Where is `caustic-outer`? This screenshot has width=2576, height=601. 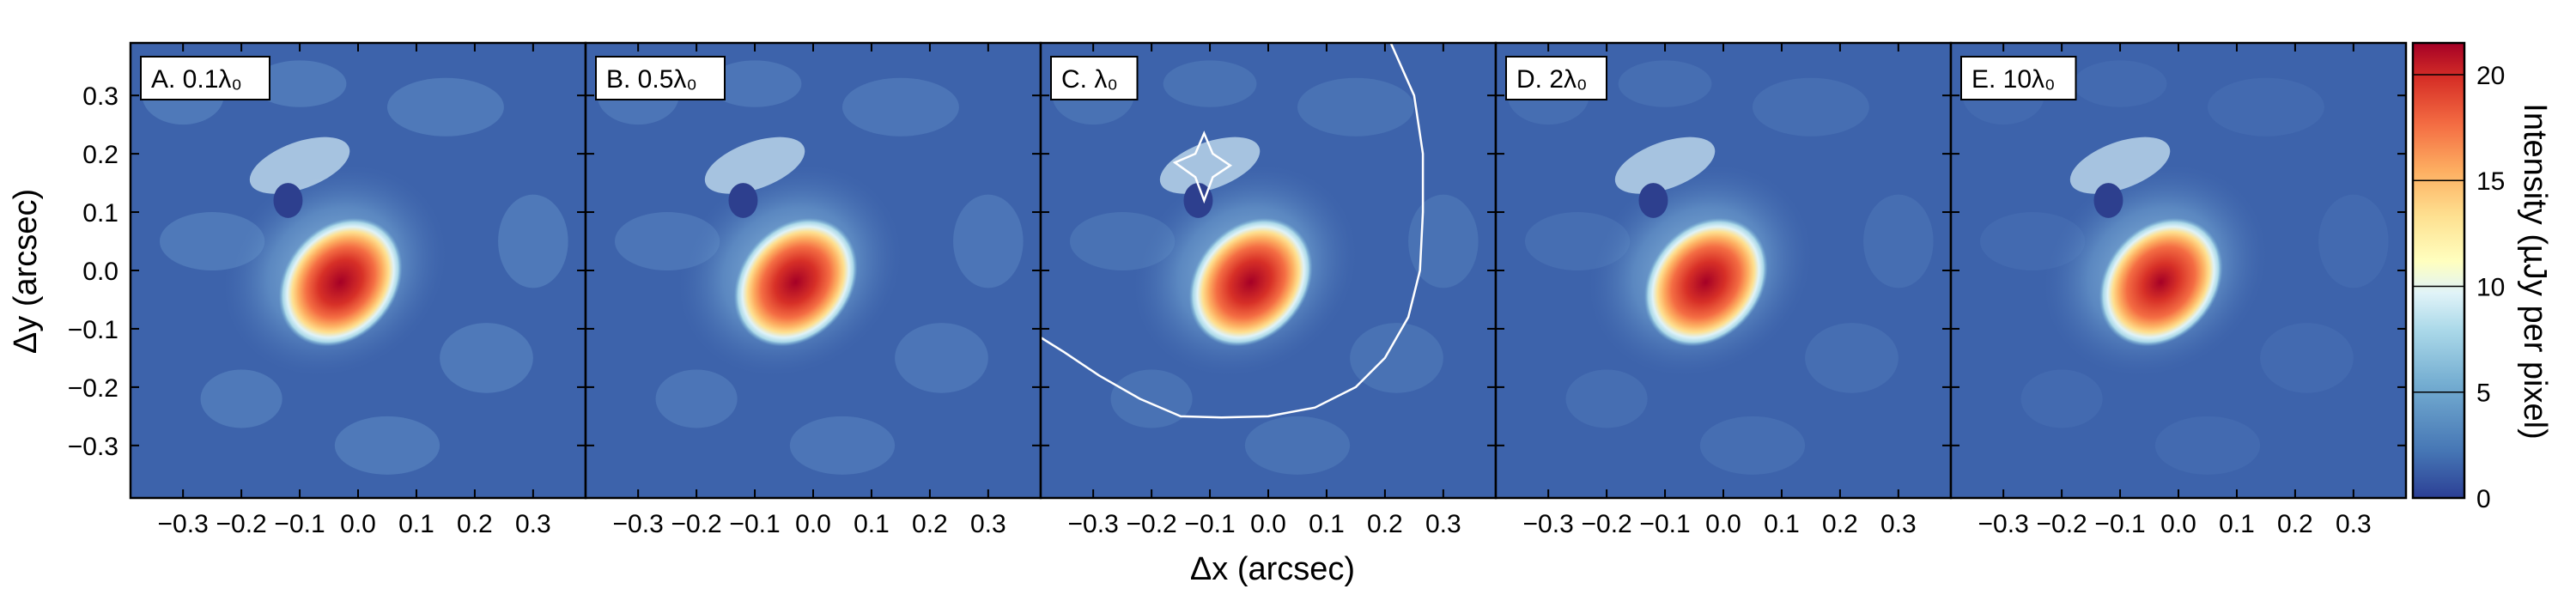
caustic-outer is located at coordinates (1233, 231).